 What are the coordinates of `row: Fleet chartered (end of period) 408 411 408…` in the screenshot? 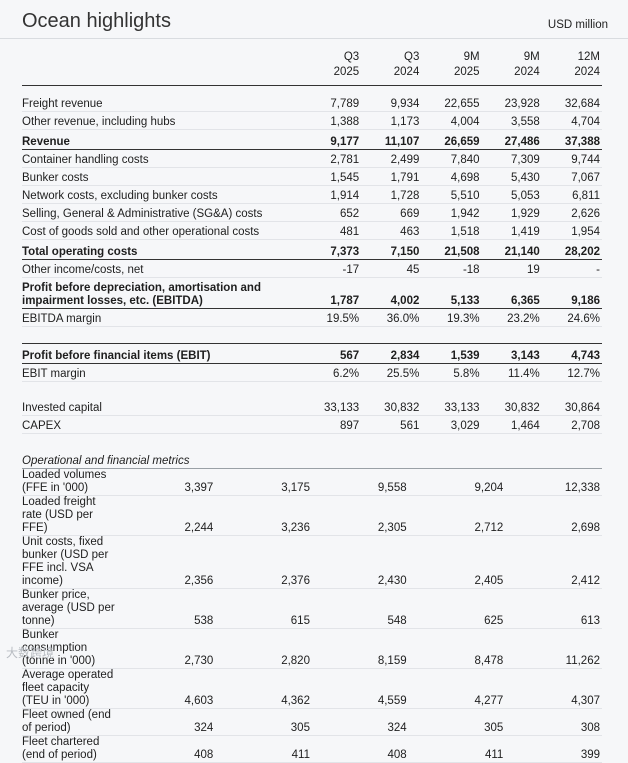 It's located at (312, 749).